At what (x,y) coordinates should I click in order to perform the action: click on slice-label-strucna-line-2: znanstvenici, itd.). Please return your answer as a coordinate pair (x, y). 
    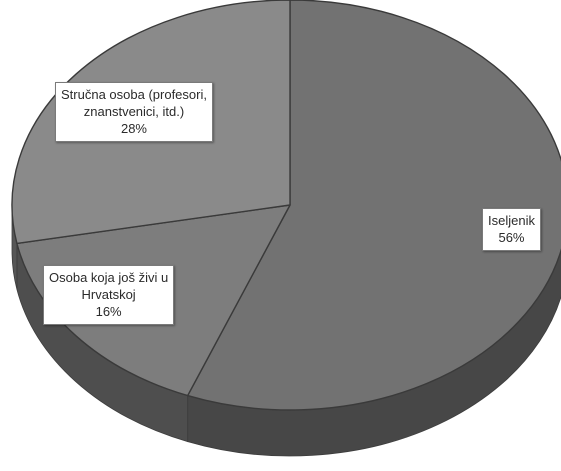
    Looking at the image, I should click on (134, 111).